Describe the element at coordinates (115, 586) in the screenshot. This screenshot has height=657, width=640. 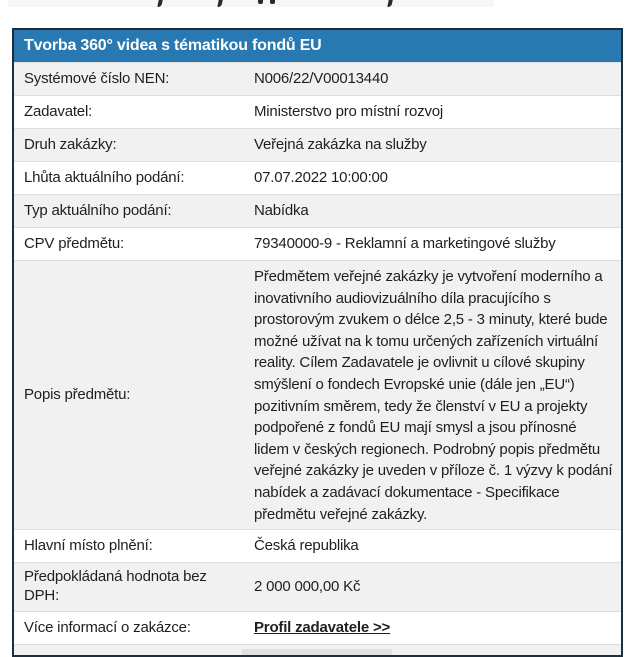
I see `row-label: Předpokládaná hodnota bez DPH:` at that location.